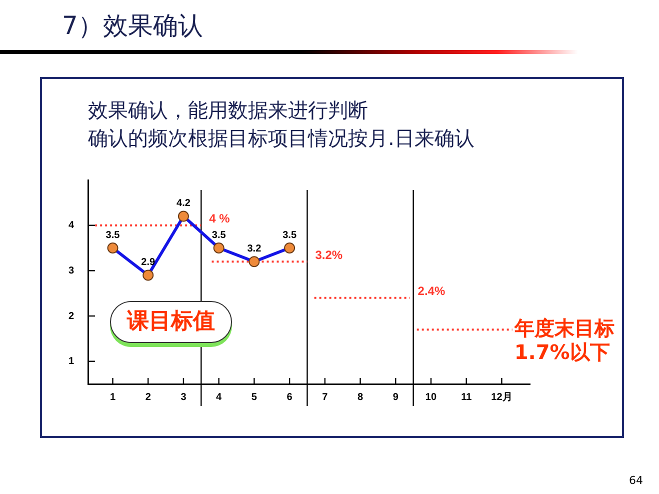 Image resolution: width=659 pixels, height=494 pixels. I want to click on data-label: 4 %, so click(219, 219).